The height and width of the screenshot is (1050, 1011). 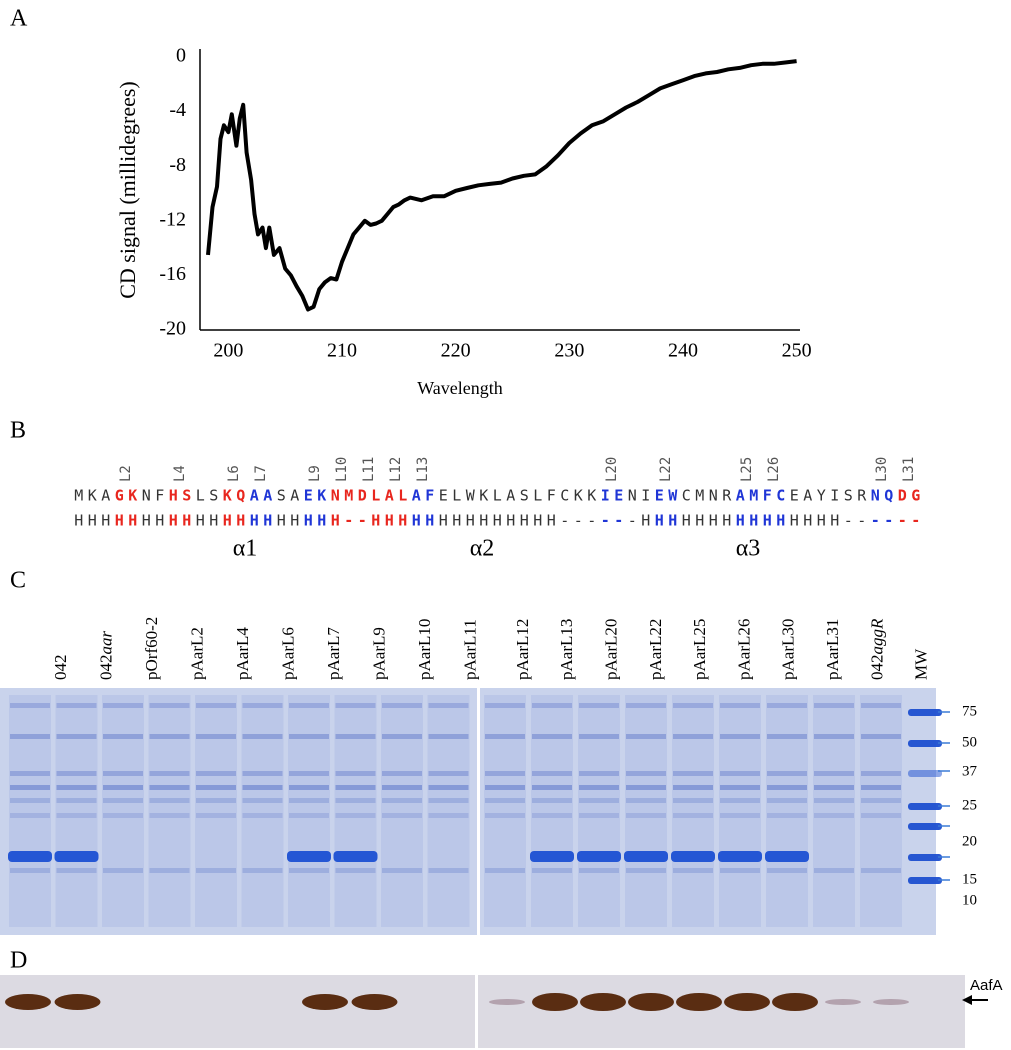 What do you see at coordinates (177, 110) in the screenshot?
I see `y-tick-label: -4` at bounding box center [177, 110].